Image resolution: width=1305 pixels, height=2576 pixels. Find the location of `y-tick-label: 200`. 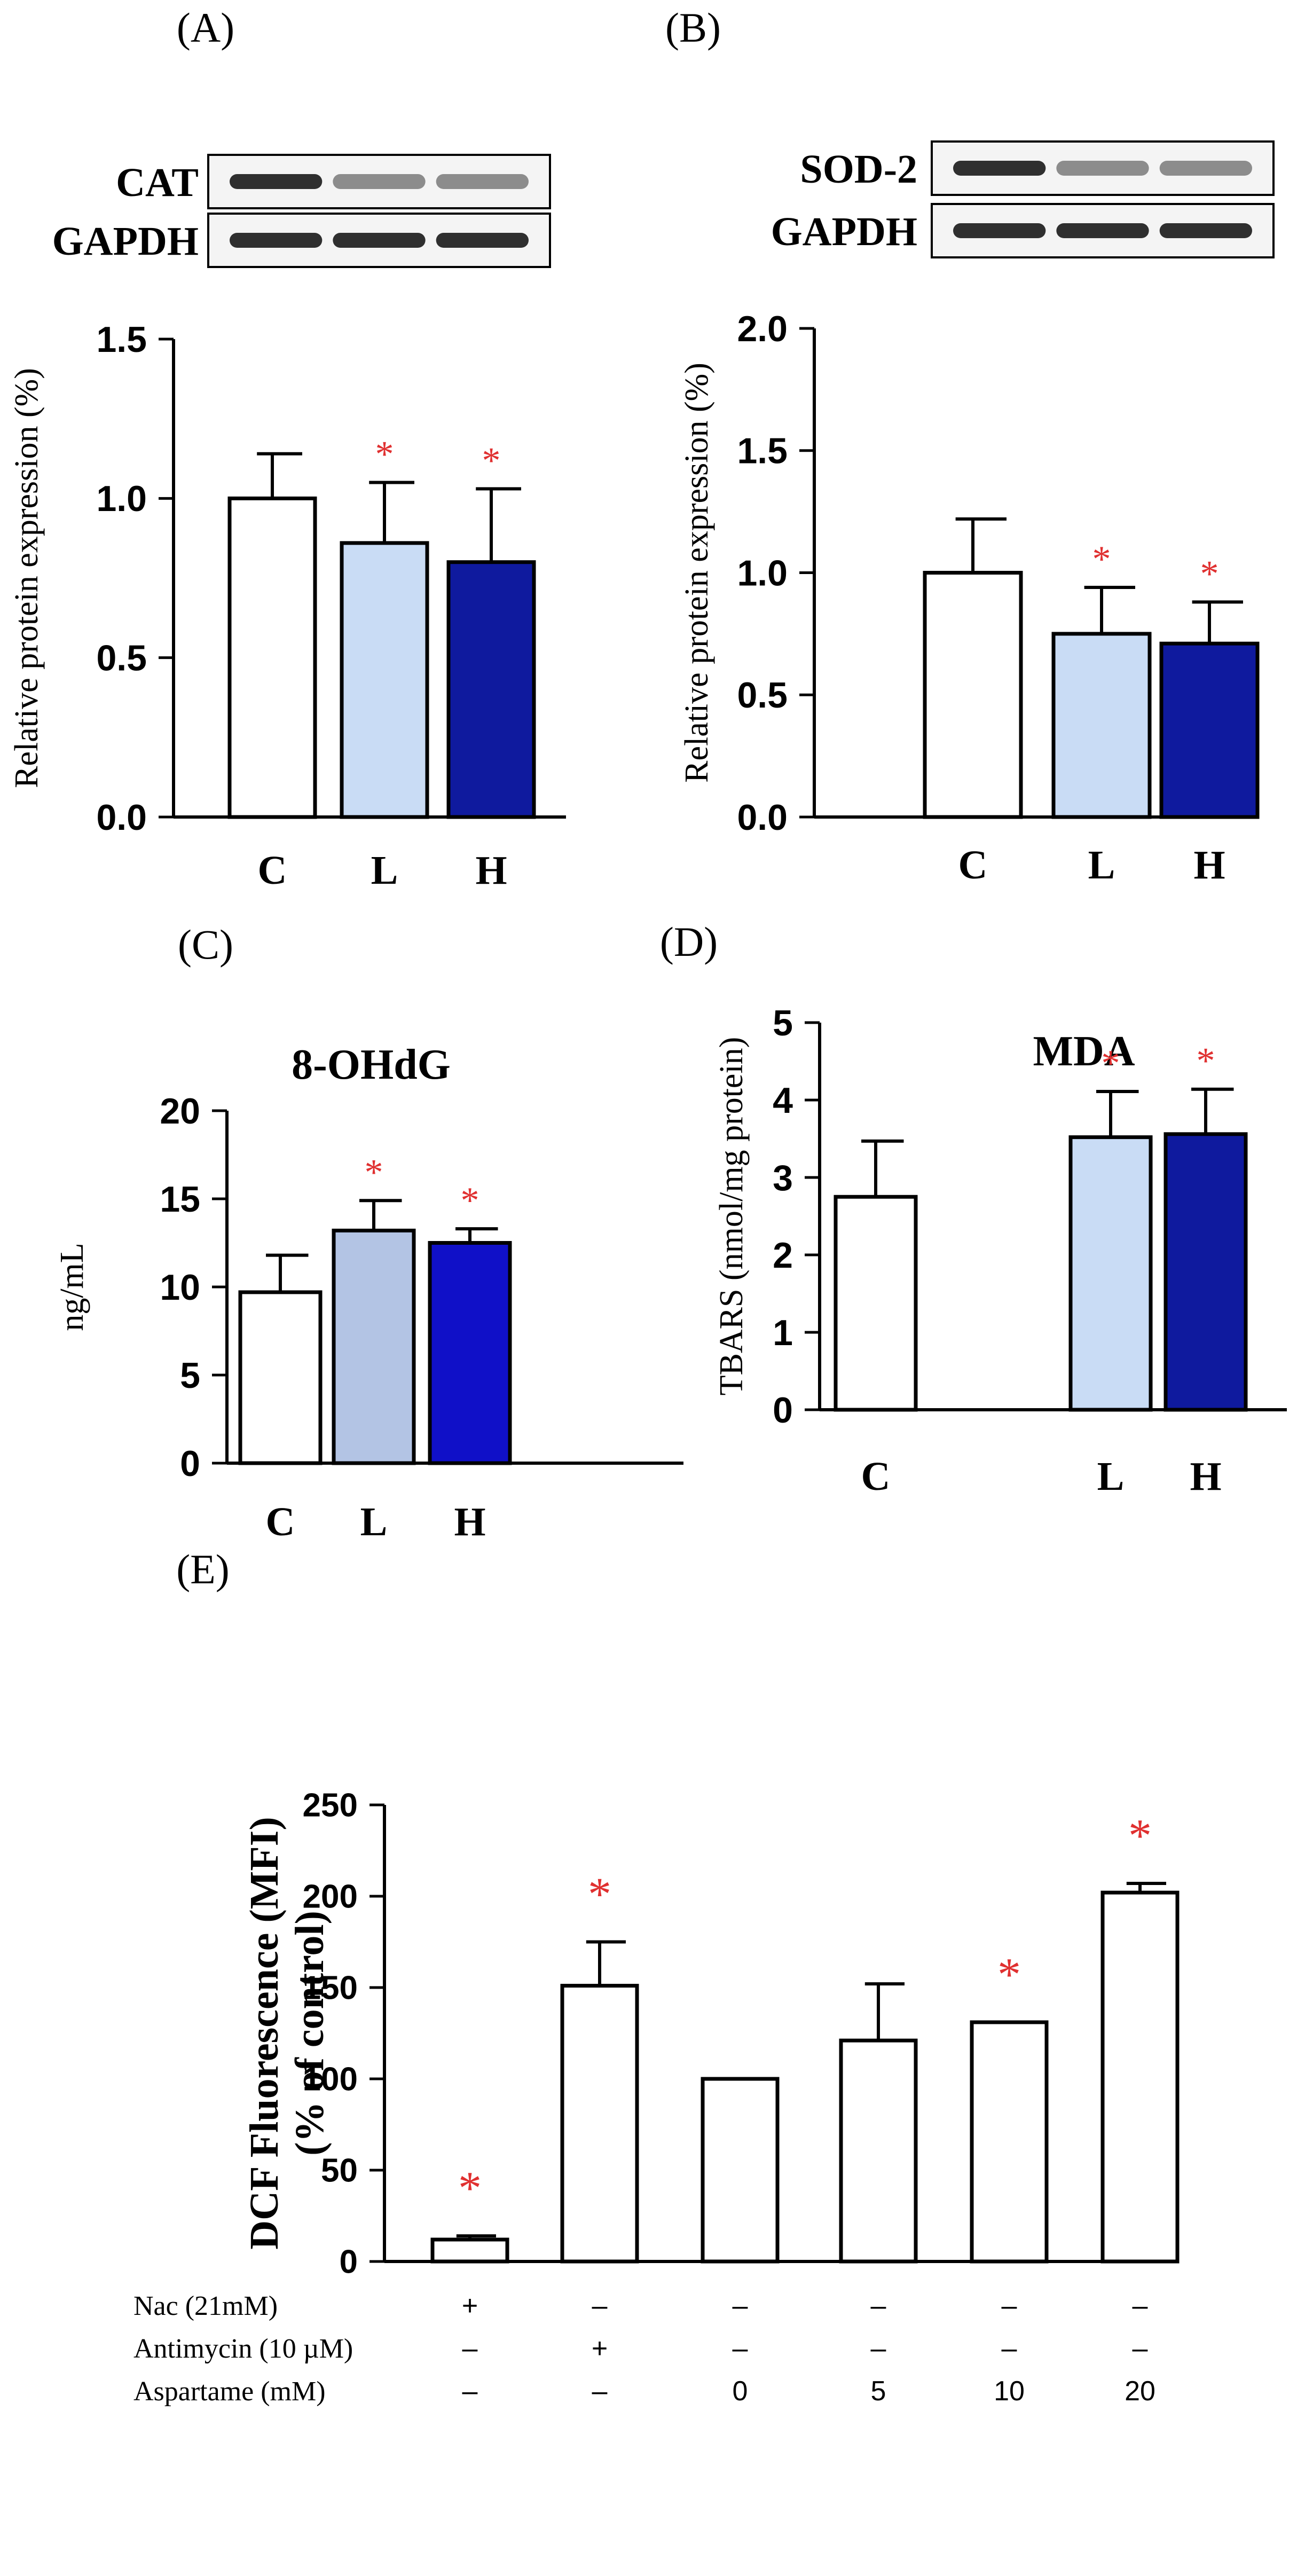

y-tick-label: 200 is located at coordinates (330, 1897).